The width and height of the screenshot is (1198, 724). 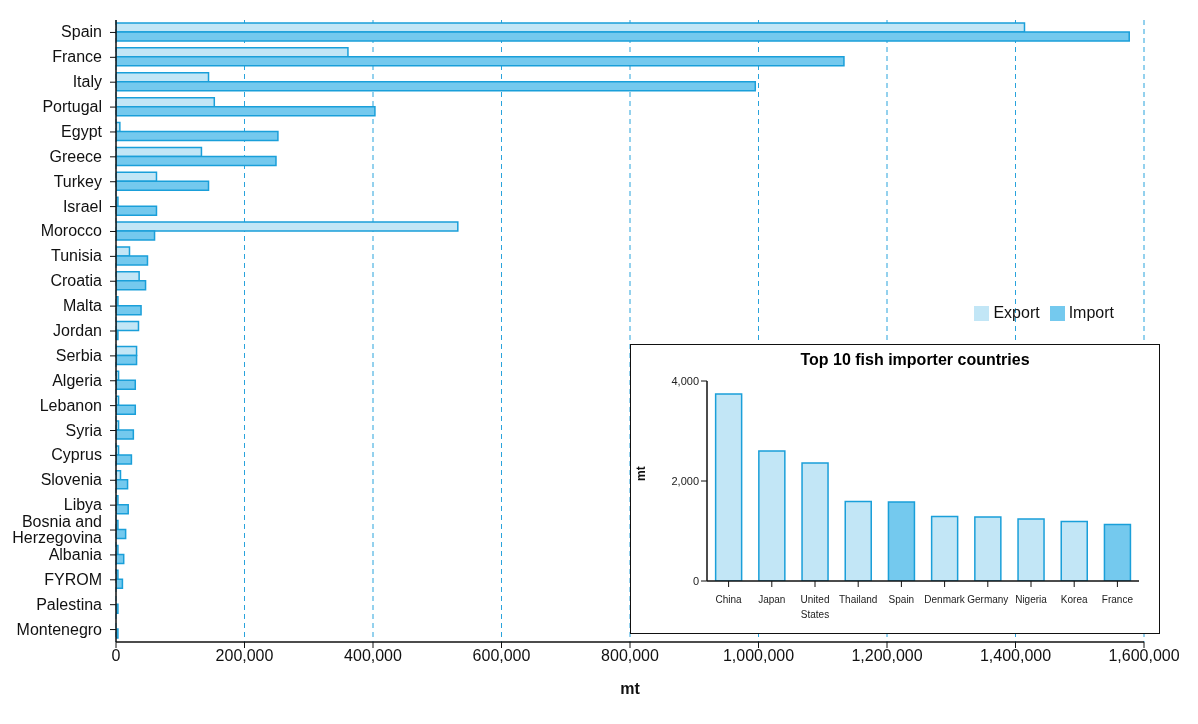 What do you see at coordinates (887, 656) in the screenshot?
I see `x-tick-label: 1,200,000` at bounding box center [887, 656].